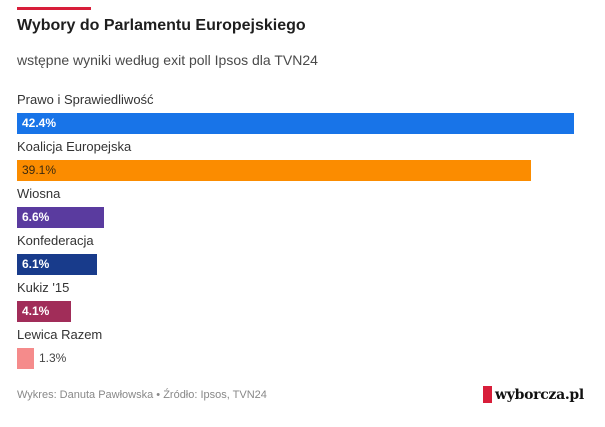 This screenshot has width=605, height=427. Describe the element at coordinates (539, 394) in the screenshot. I see `logo-text: wyborcza.pl` at that location.